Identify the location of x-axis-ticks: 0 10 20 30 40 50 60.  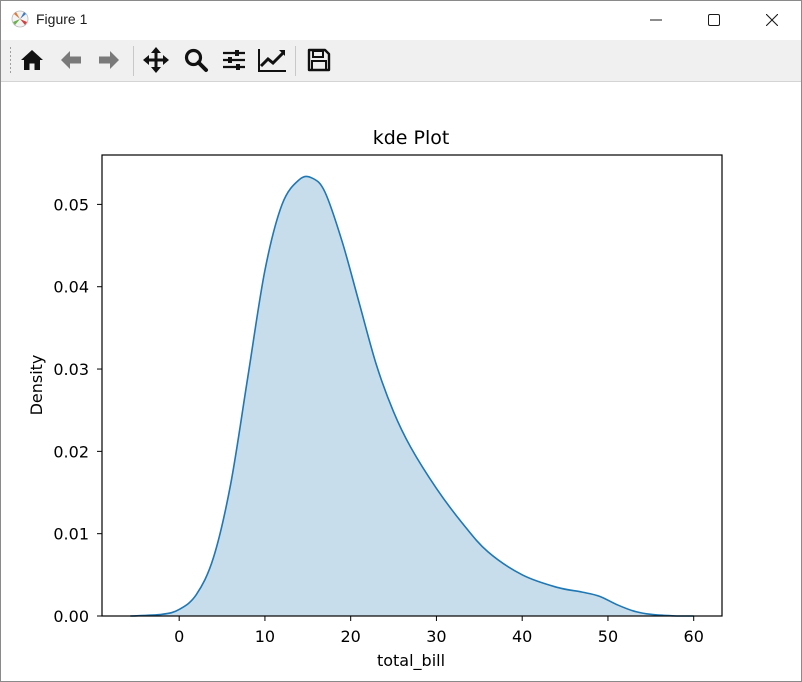
(439, 631).